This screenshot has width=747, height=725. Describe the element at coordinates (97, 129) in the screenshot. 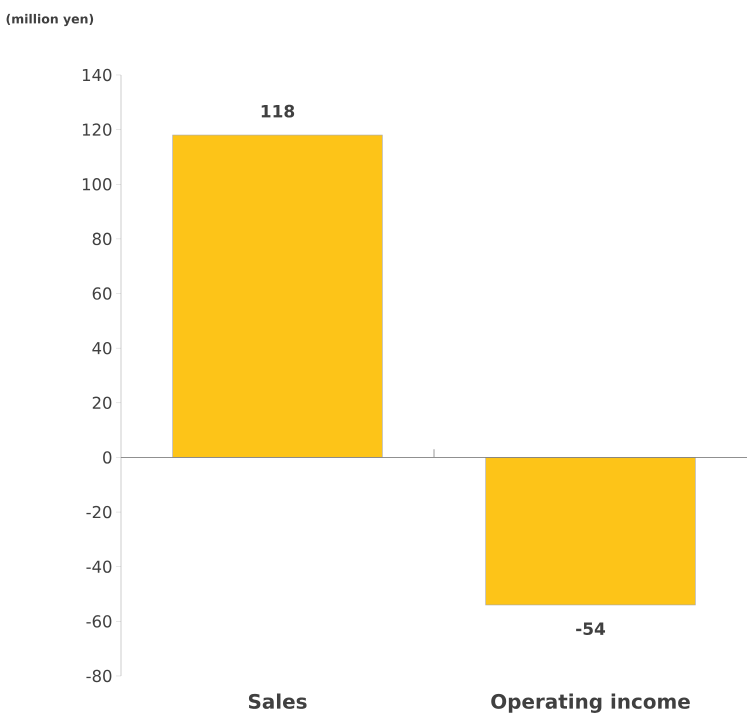

I see `y-tick-label: 120` at that location.